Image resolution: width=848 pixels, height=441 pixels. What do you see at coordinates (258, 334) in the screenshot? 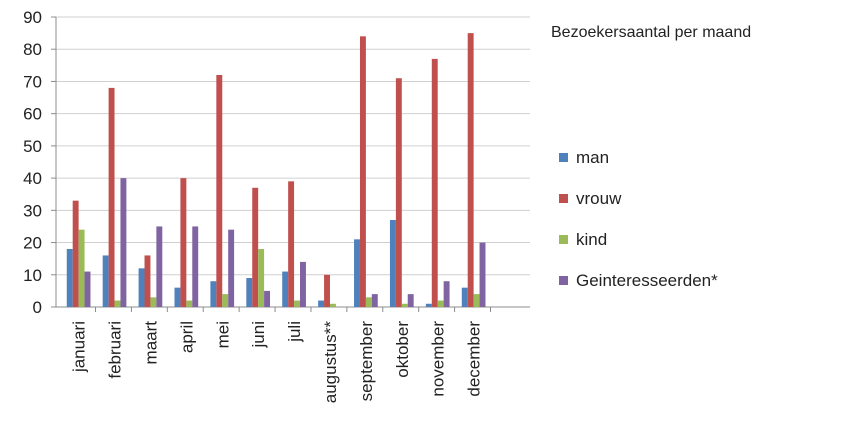
I see `x-tick-label: juni` at bounding box center [258, 334].